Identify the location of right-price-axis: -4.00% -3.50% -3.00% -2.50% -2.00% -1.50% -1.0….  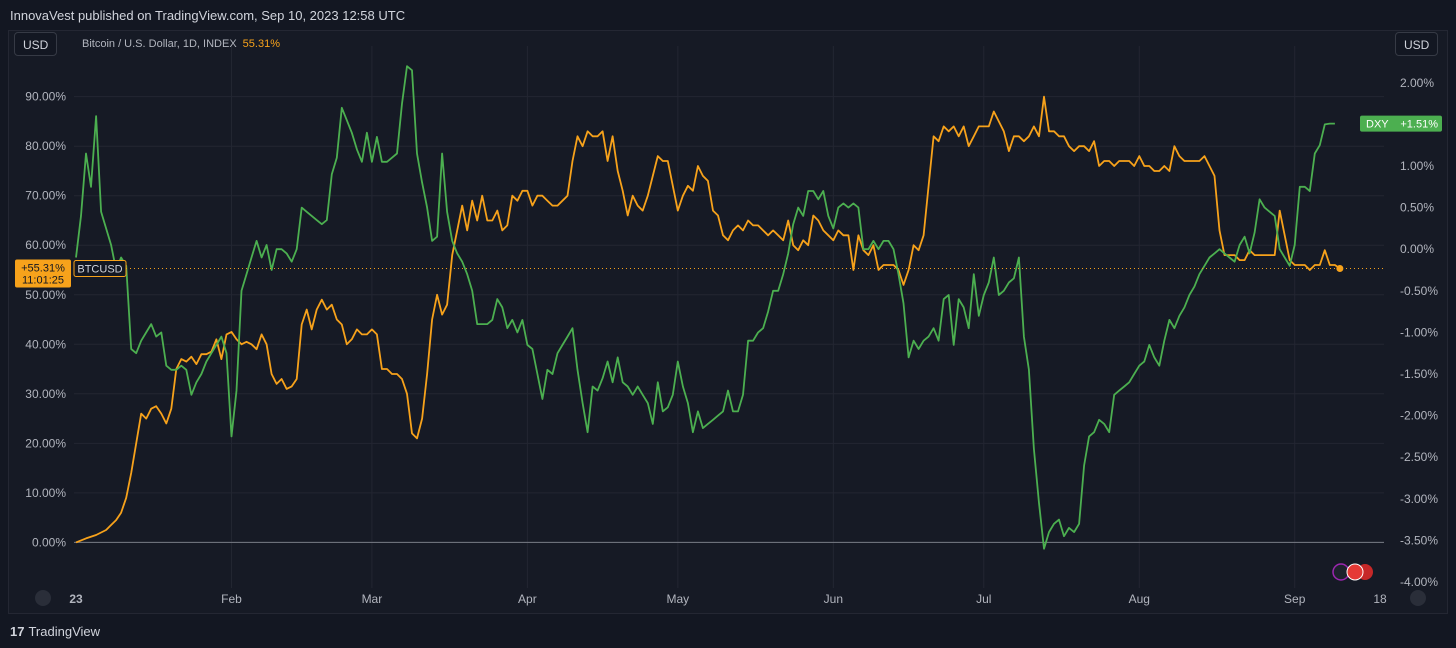
(1419, 332).